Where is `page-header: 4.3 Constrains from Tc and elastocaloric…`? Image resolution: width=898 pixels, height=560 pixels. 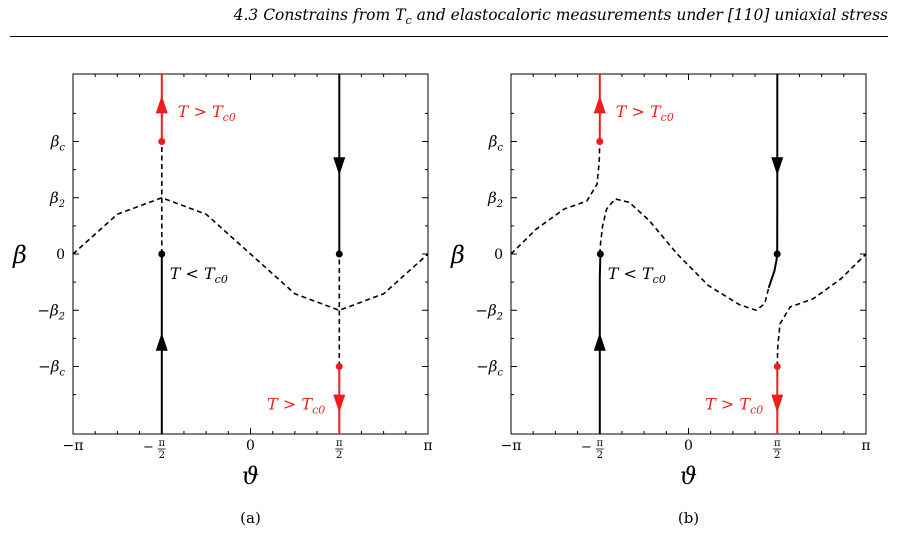
page-header: 4.3 Constrains from Tc and elastocaloric… is located at coordinates (474, 16).